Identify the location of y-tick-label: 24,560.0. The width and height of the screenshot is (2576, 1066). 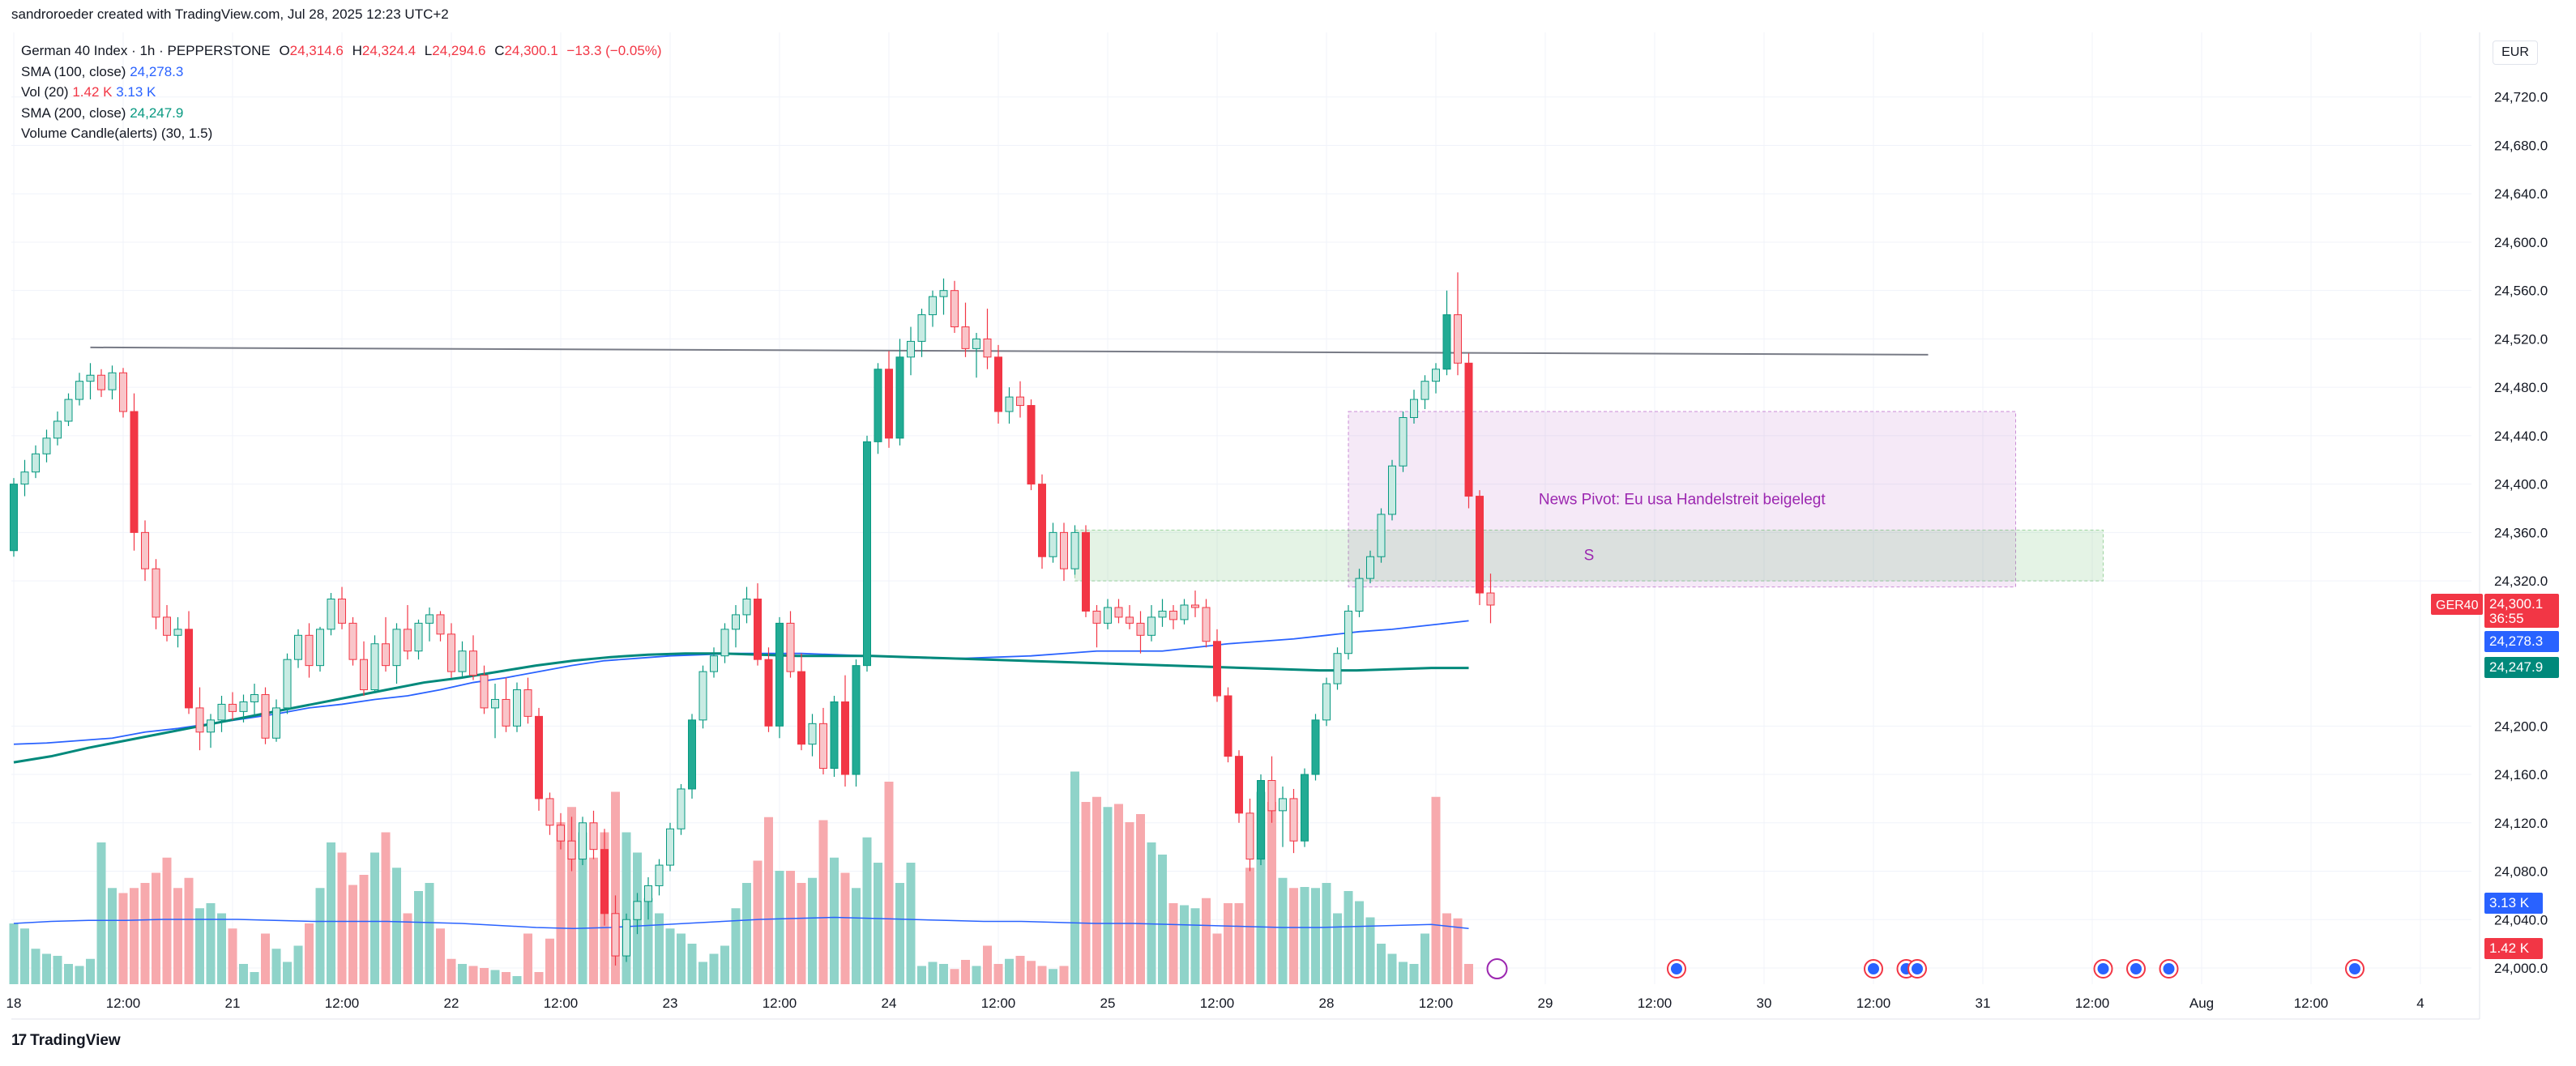
(2521, 291).